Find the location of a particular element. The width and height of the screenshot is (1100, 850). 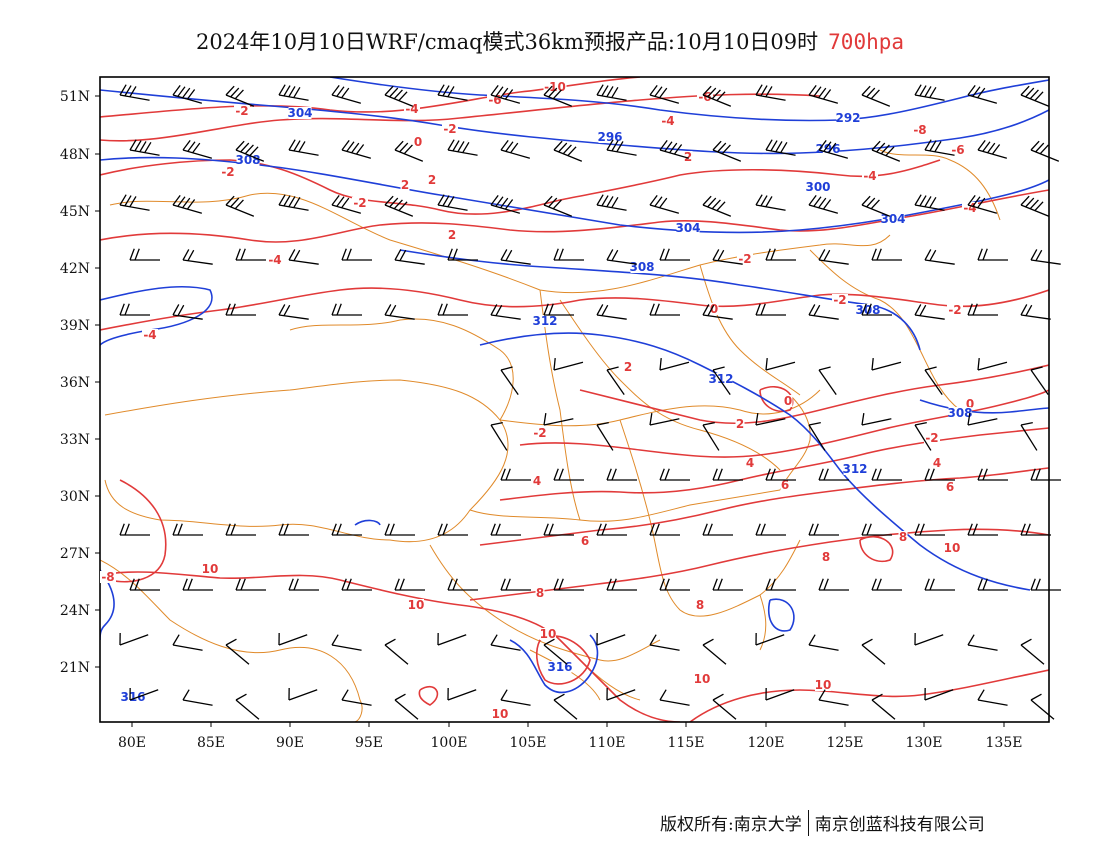

geopotential-contour-label: 312 is located at coordinates (720, 379).